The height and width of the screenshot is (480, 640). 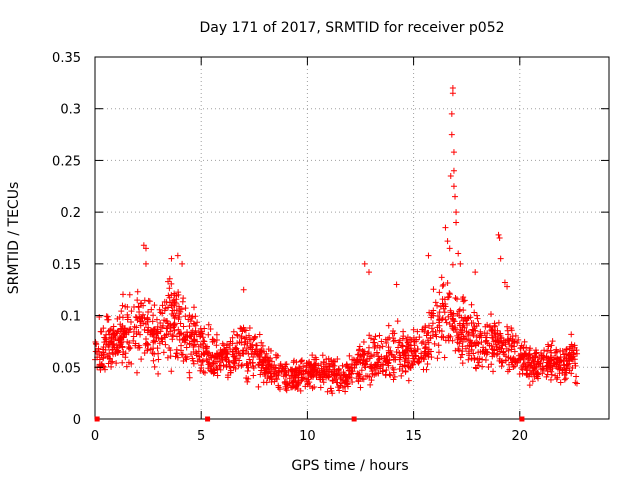 What do you see at coordinates (66, 368) in the screenshot?
I see `y-tick-label: 0.05` at bounding box center [66, 368].